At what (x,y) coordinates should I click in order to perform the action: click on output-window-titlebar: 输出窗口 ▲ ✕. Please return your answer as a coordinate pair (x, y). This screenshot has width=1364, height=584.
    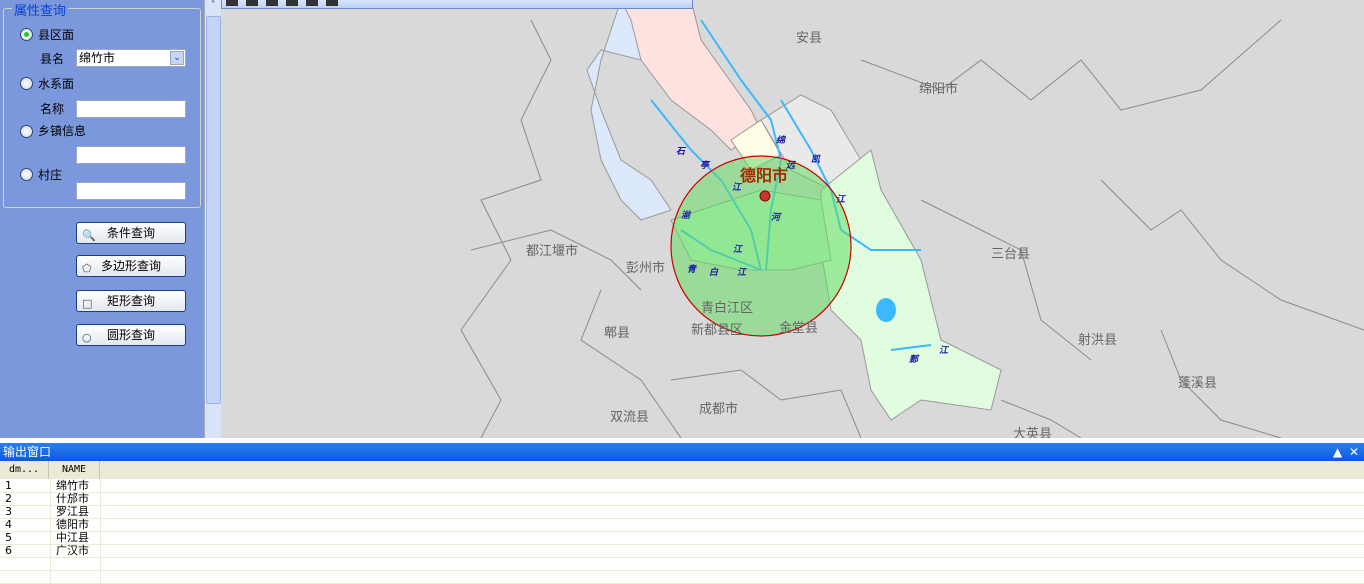
    Looking at the image, I should click on (682, 452).